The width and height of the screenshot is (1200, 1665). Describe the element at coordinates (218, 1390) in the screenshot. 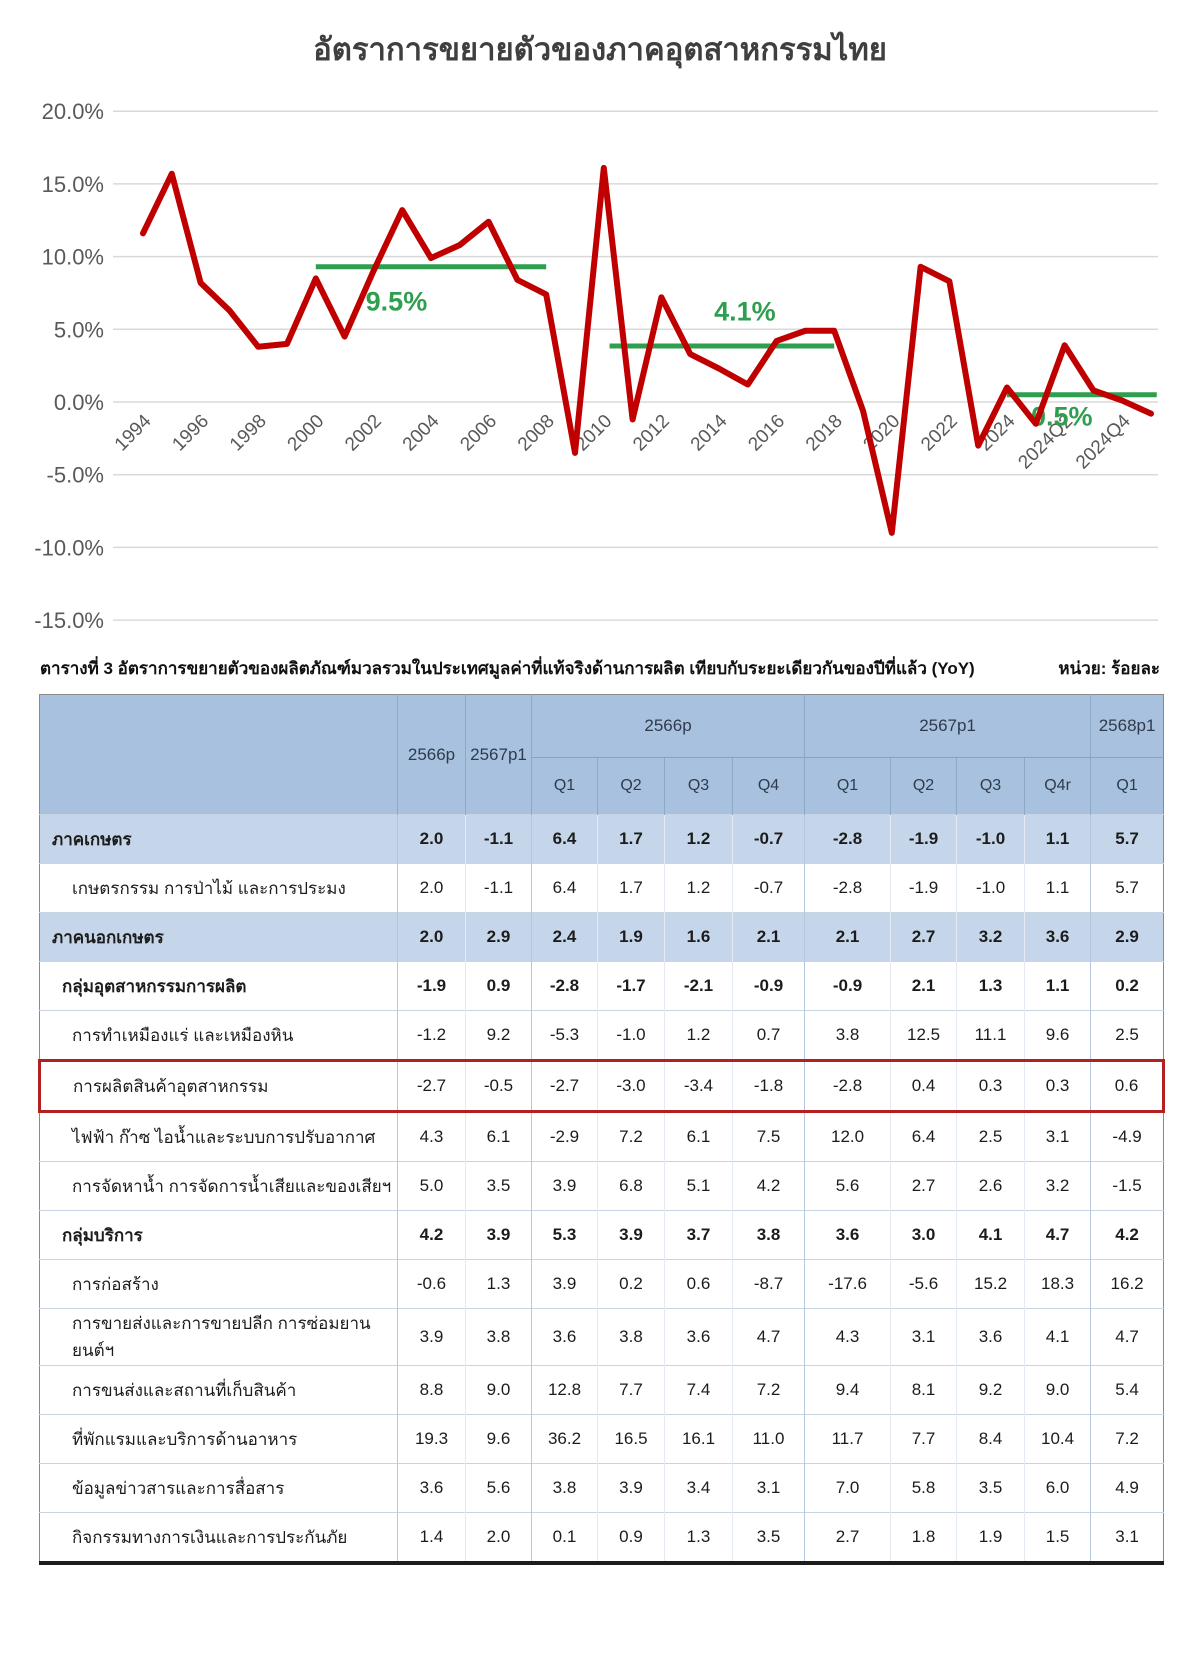

I see `row-label: การขนส่งและสถานที่เก็บสินค้า` at that location.